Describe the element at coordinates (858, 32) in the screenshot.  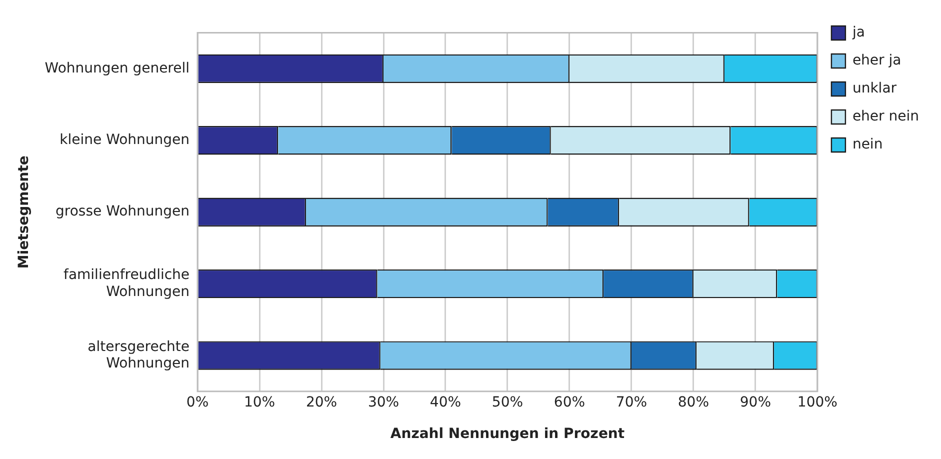
I see `legend-label: ja` at that location.